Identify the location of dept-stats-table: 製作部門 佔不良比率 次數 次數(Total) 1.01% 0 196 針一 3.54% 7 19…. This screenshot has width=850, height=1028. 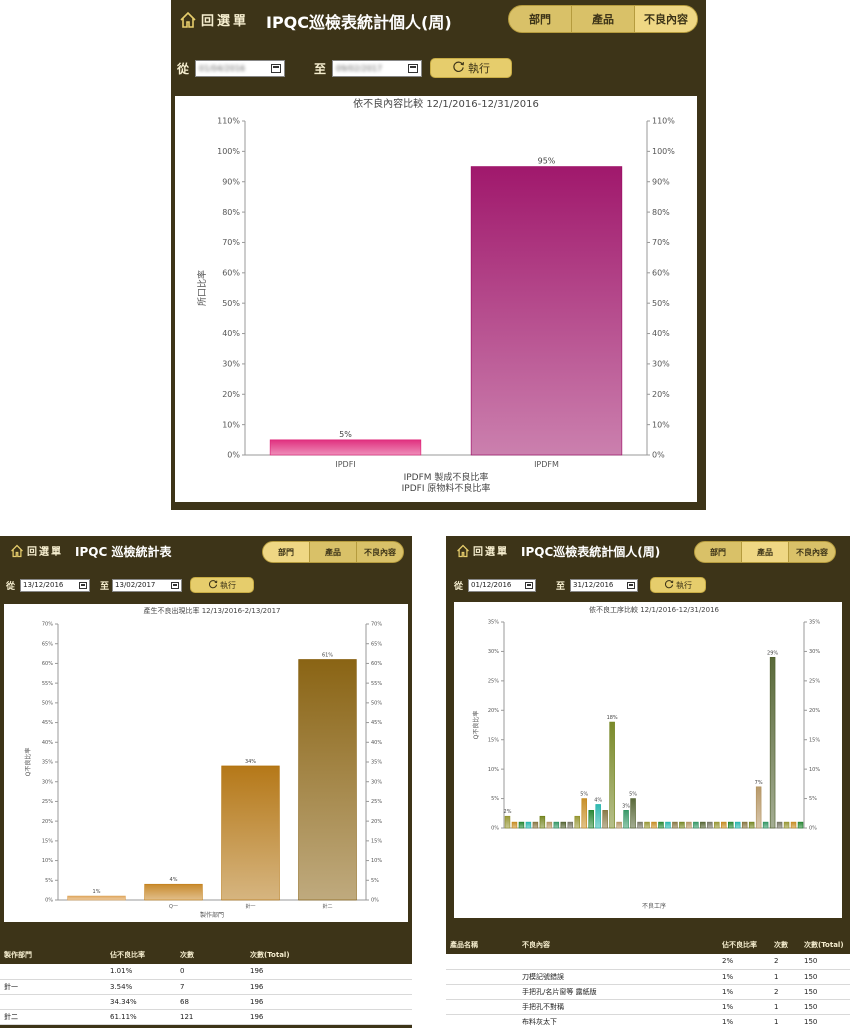
(206, 985).